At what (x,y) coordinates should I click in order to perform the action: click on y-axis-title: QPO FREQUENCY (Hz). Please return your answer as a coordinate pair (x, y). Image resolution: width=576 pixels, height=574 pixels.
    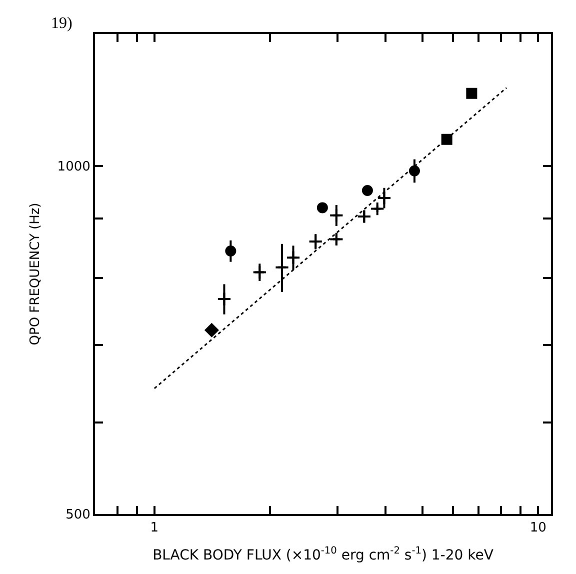
    Looking at the image, I should click on (35, 274).